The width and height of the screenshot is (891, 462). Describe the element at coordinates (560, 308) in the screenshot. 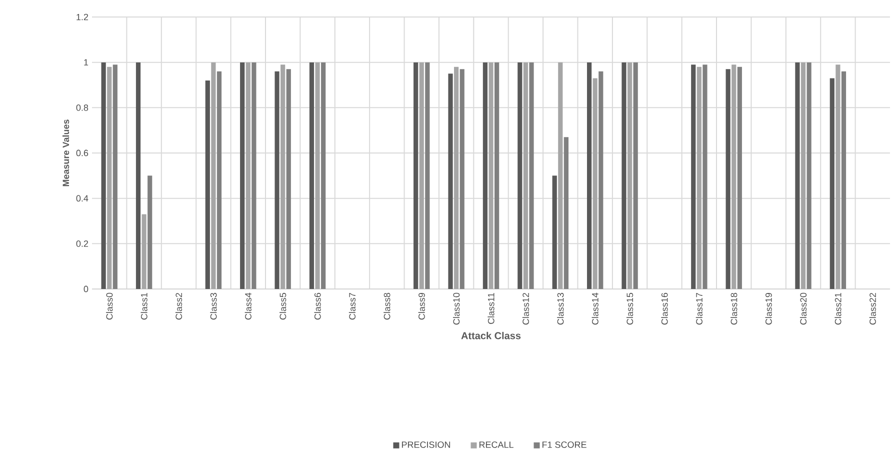

I see `x-tick-label: Class13` at that location.